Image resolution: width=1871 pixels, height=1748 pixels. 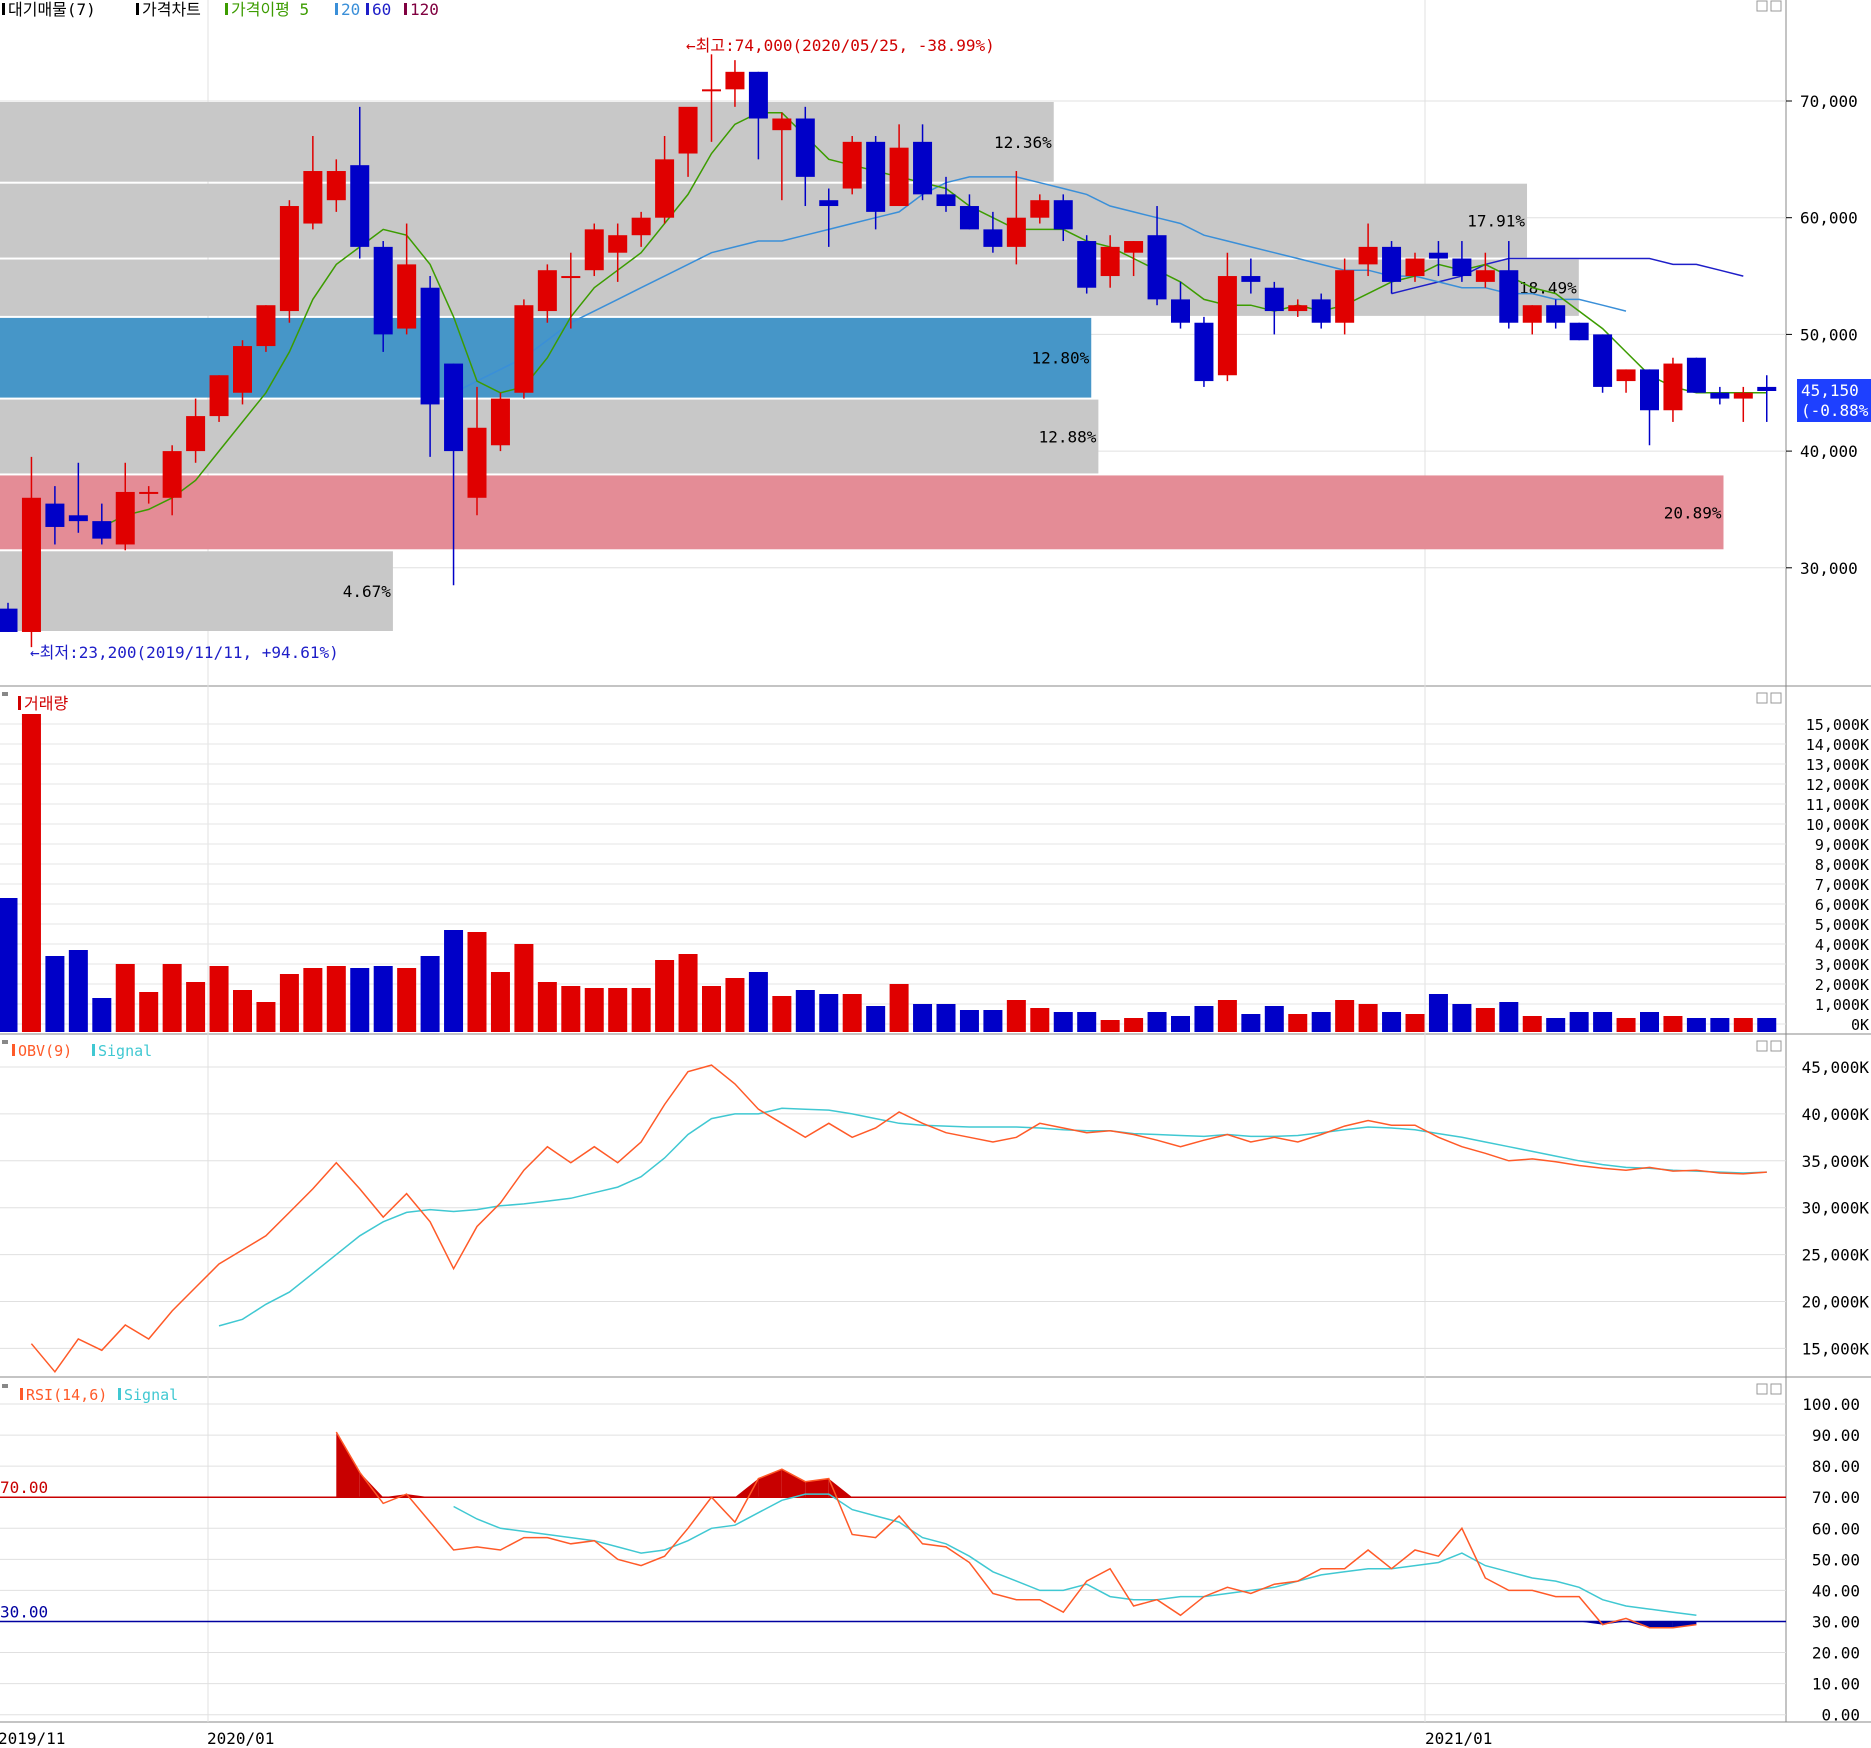 What do you see at coordinates (1837, 785) in the screenshot?
I see `volume-tick-label: 12,000K` at bounding box center [1837, 785].